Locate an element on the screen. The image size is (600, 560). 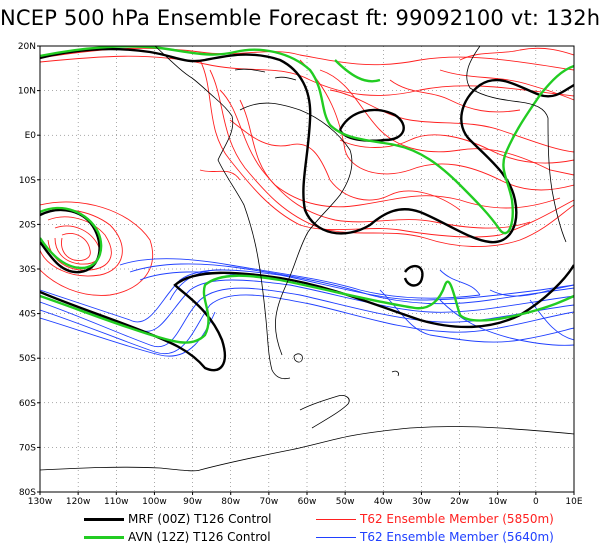
lat-tick-label: 10N is located at coordinates (27, 92).